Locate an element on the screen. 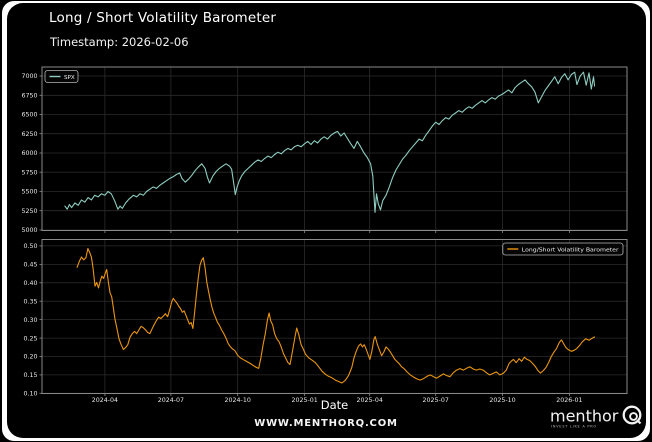 The image size is (652, 442). y-tick-label: 0.20 is located at coordinates (30, 357).